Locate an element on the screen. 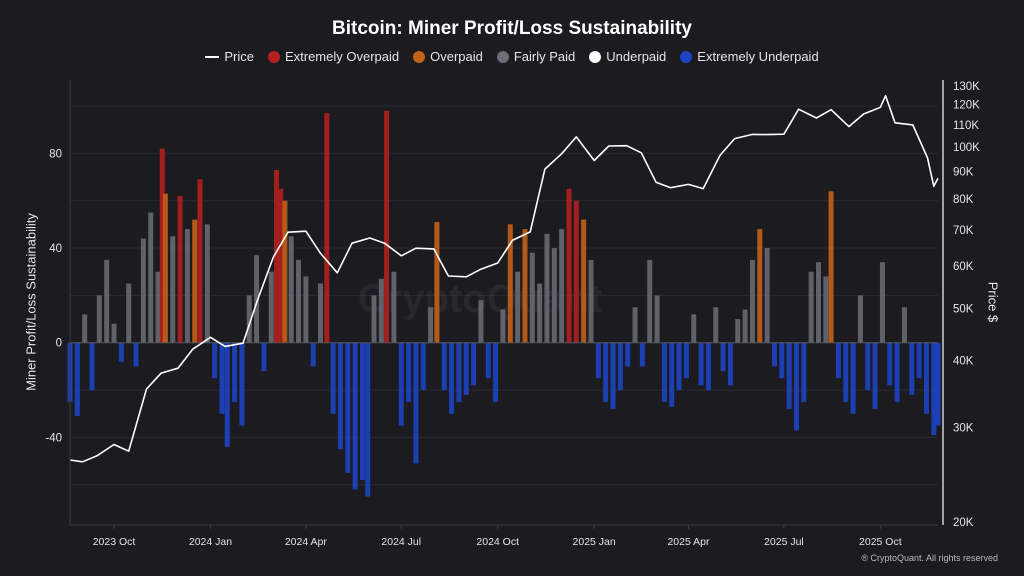 Image resolution: width=1024 pixels, height=576 pixels. line-swatch-icon is located at coordinates (212, 56).